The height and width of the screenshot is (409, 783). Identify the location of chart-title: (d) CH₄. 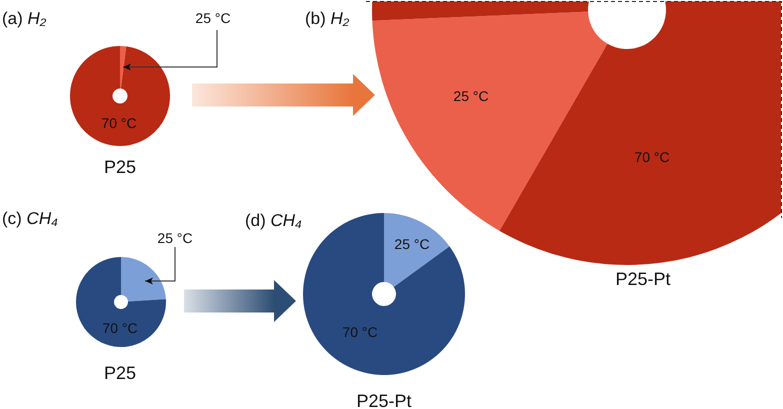
(273, 220).